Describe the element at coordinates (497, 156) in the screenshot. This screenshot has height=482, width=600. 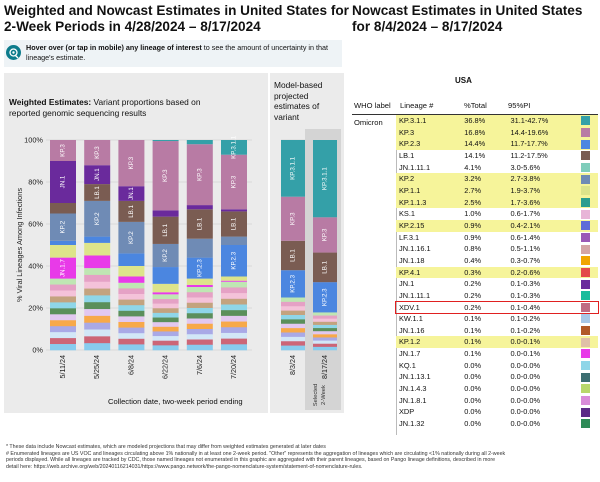
I see `table-row: LB.1 14.1% 11.2-17.5%` at that location.